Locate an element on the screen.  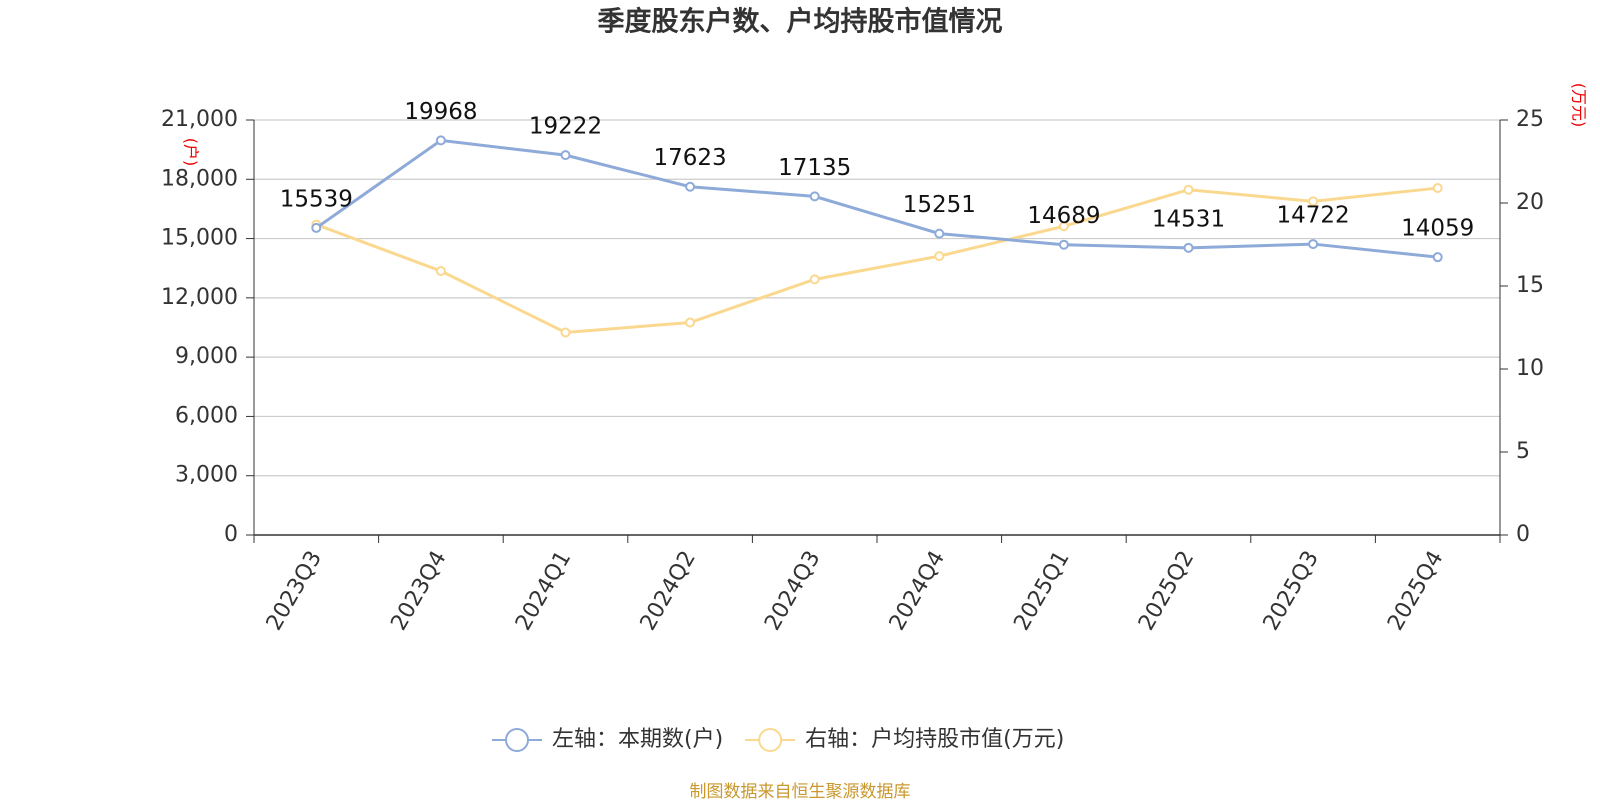
x-tick-label: 2024Q1 is located at coordinates (543, 591).